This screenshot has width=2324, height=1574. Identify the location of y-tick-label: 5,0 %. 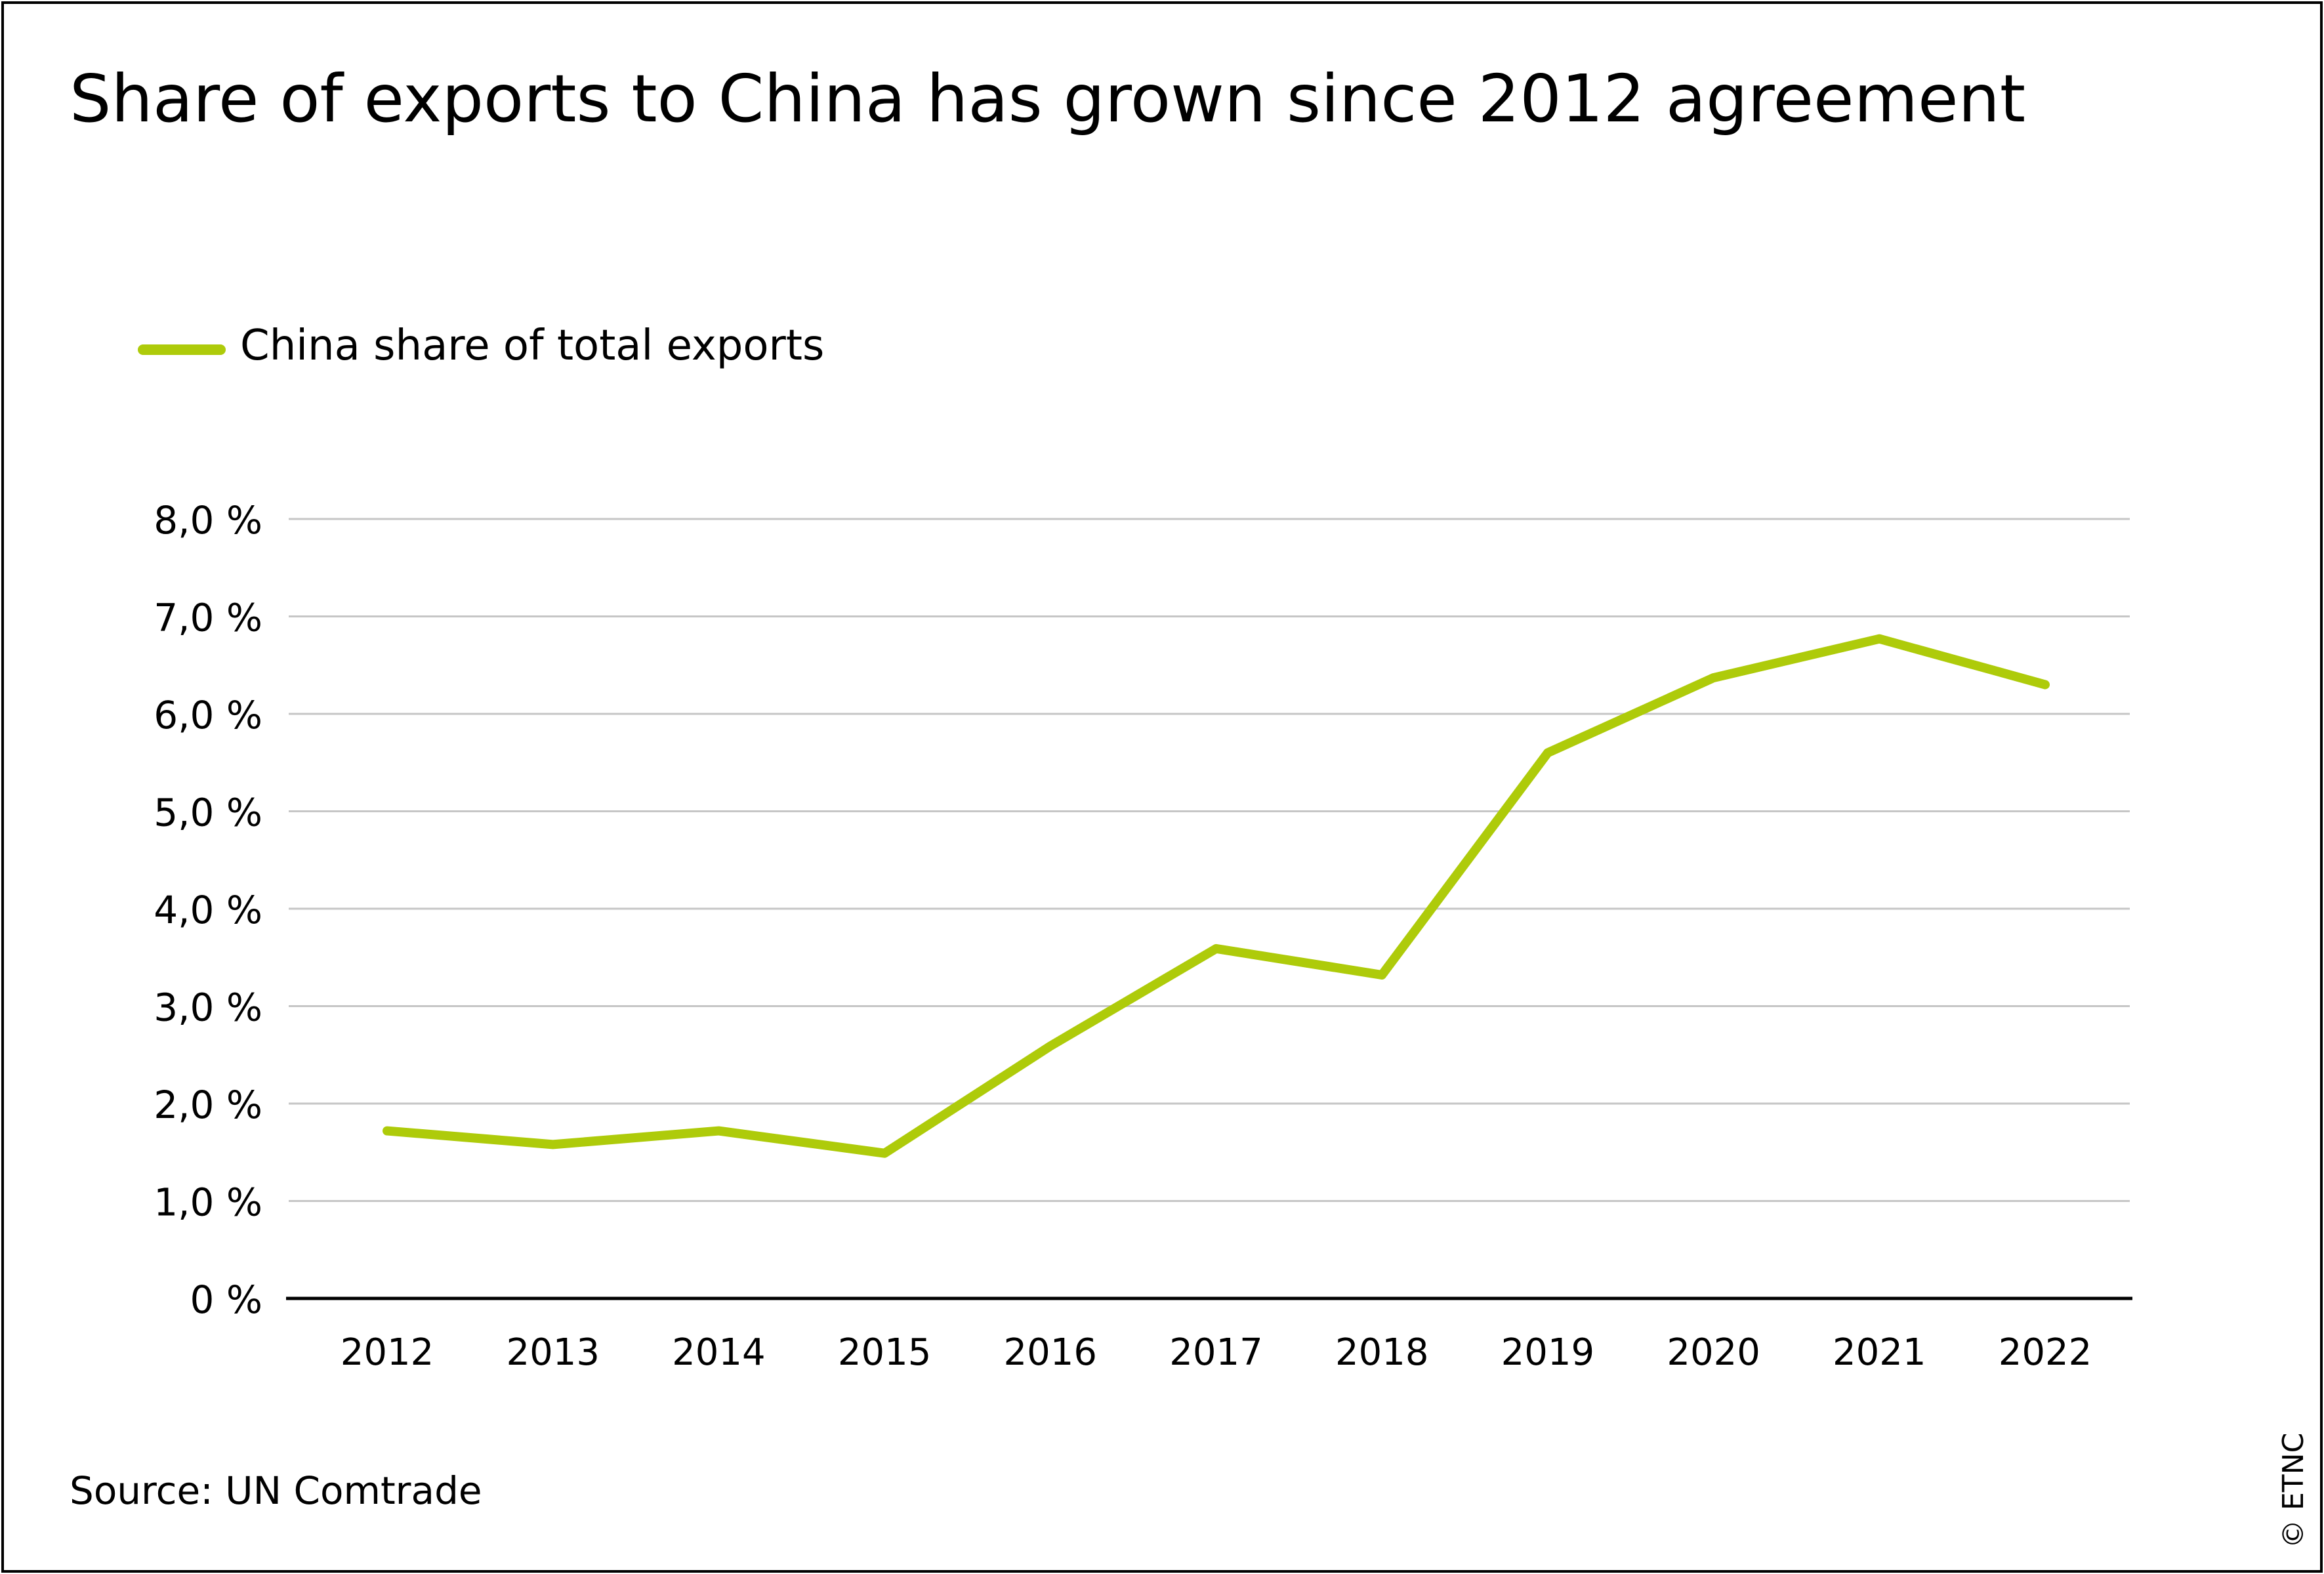
(208, 813).